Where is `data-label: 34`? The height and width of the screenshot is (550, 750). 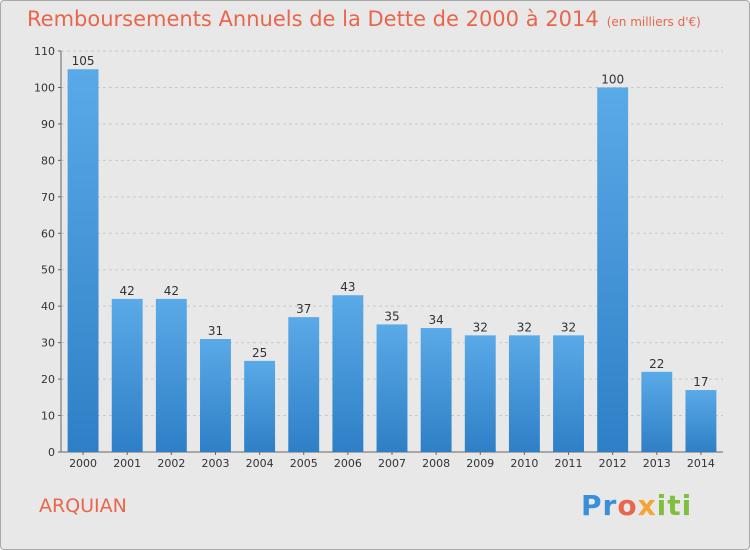
data-label: 34 is located at coordinates (435, 320).